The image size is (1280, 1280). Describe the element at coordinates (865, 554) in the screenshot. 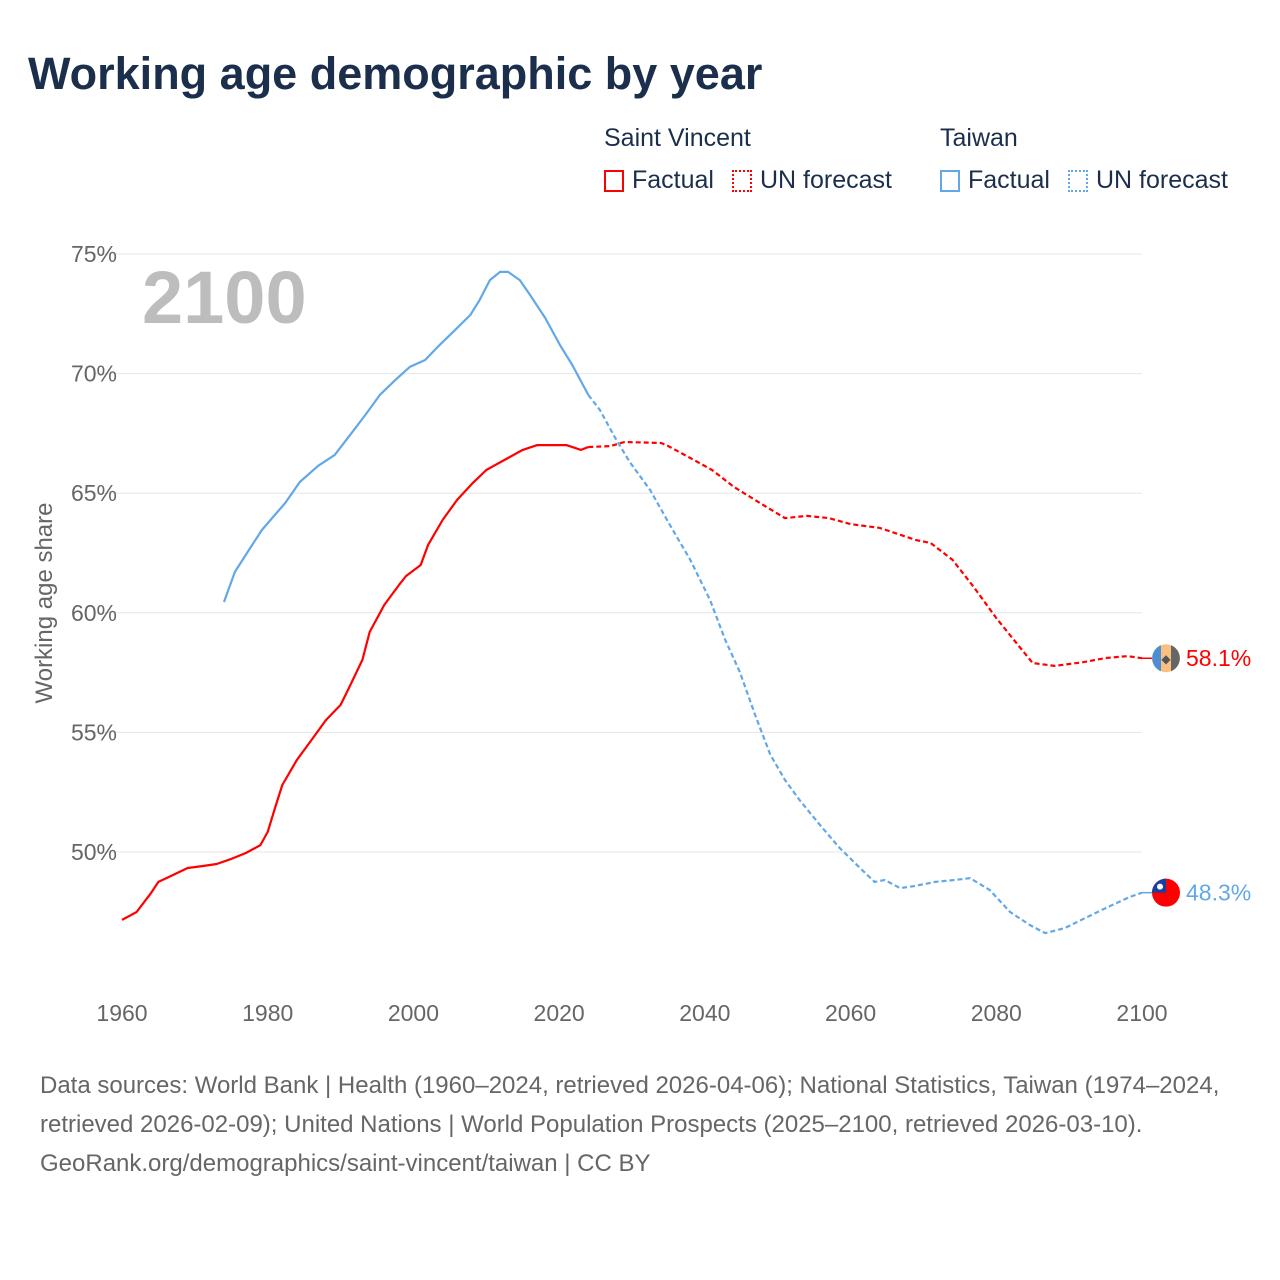

I see `series-saint-vincent-forecast-line` at that location.